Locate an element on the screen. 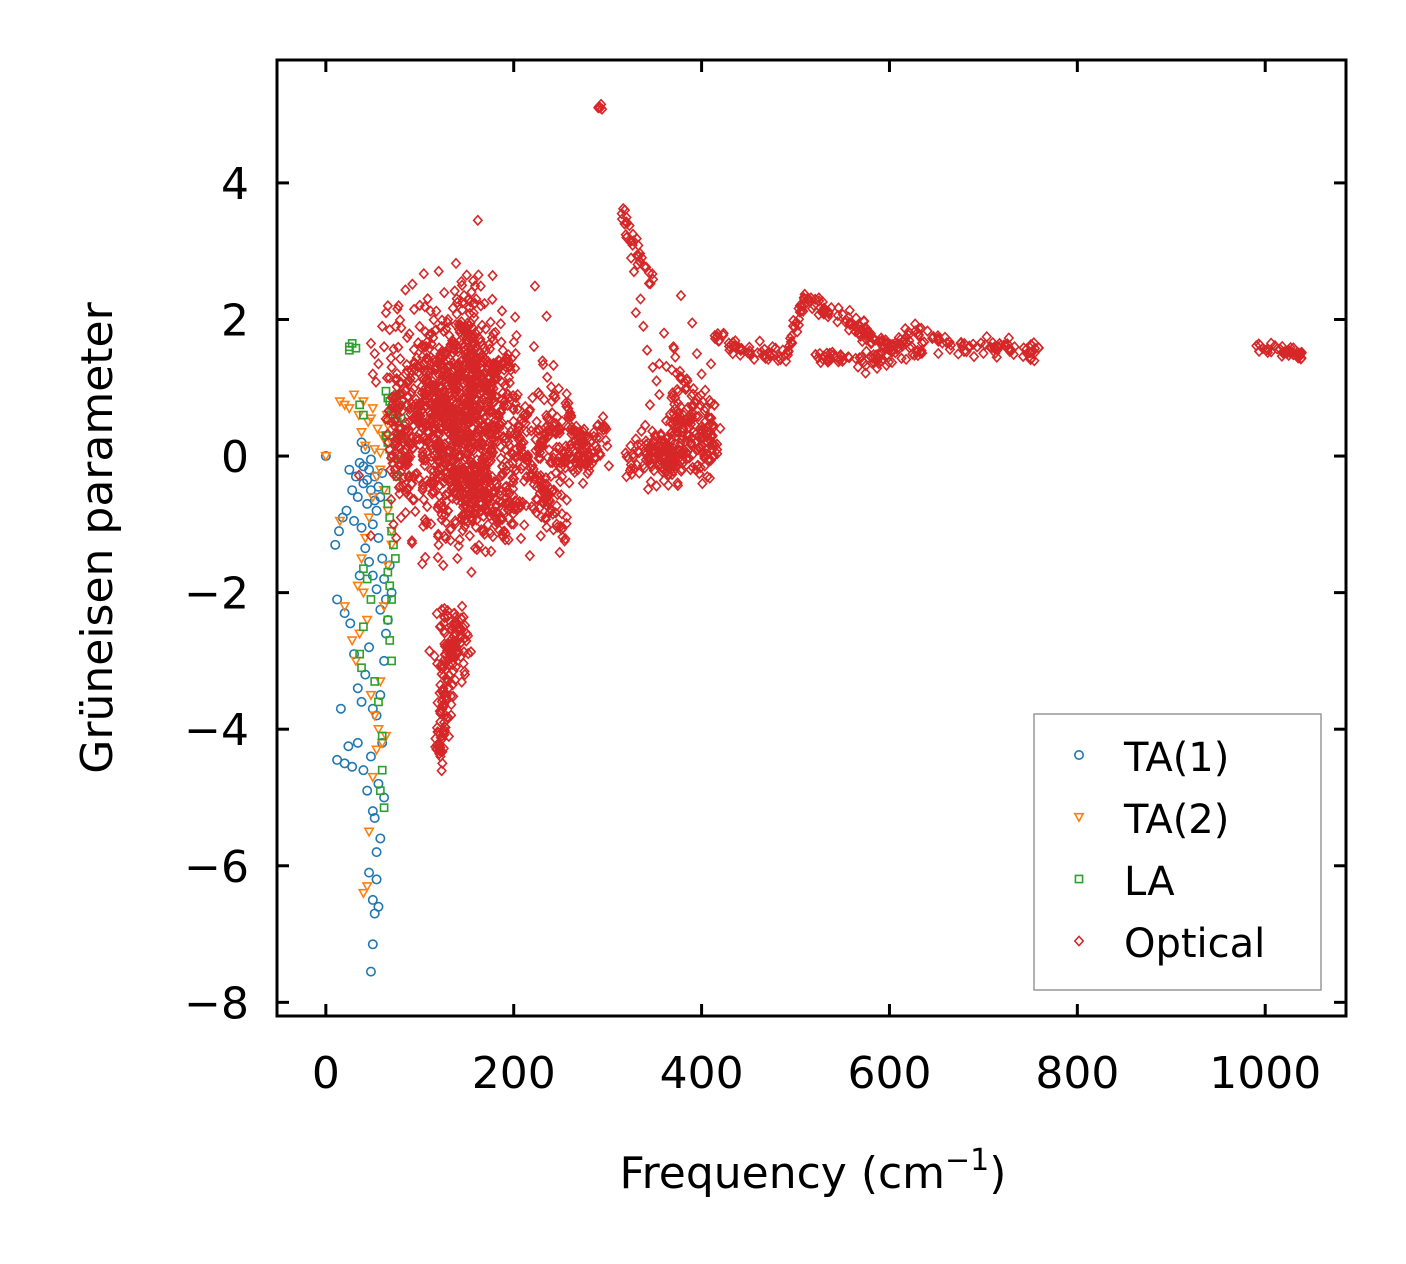 This screenshot has width=1406, height=1264. legend-marker is located at coordinates (1079, 817).